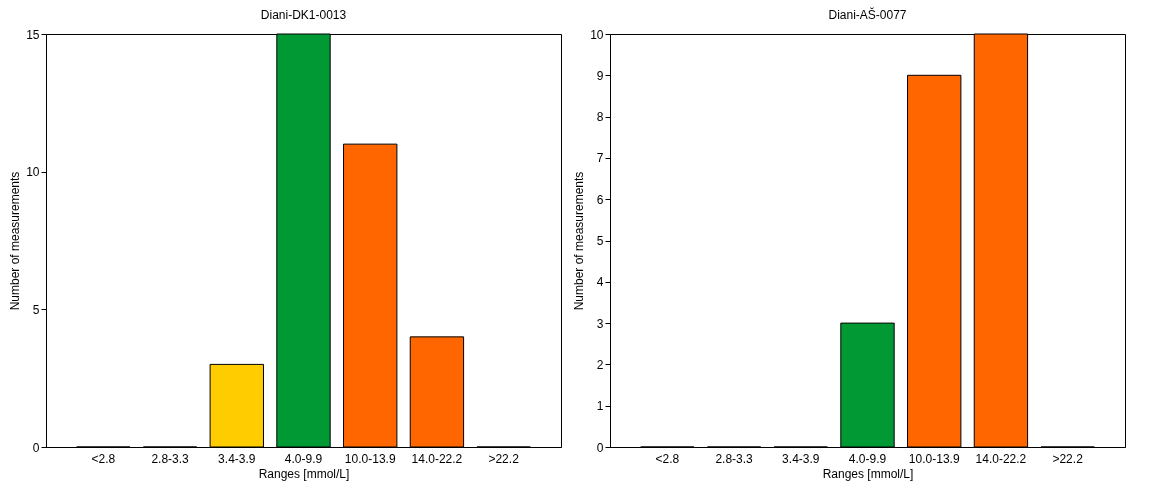 The height and width of the screenshot is (495, 1166). Describe the element at coordinates (600, 199) in the screenshot. I see `y-tick-label: 6` at that location.